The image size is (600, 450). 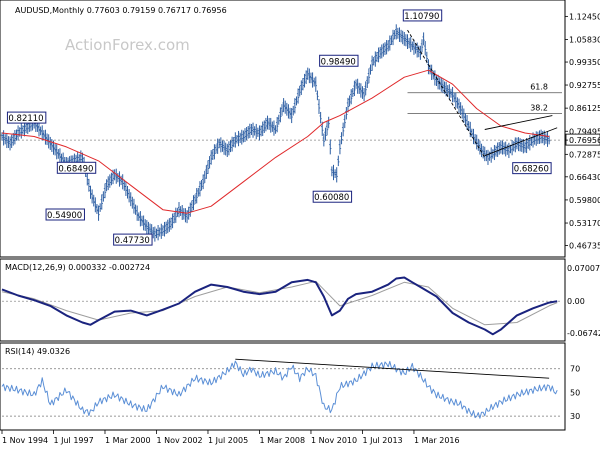 I want to click on rsi-layer, so click(x=281, y=388).